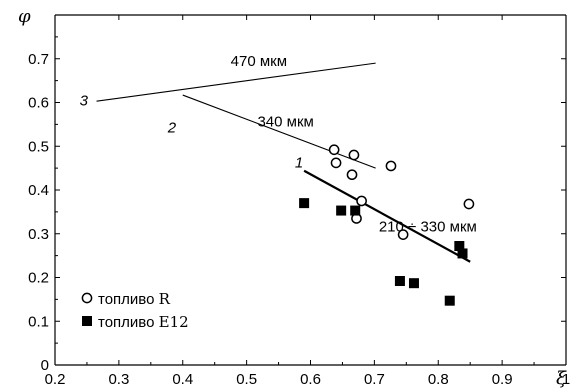 The image size is (570, 389). What do you see at coordinates (299, 162) in the screenshot?
I see `trend-line-number-1: 1` at bounding box center [299, 162].